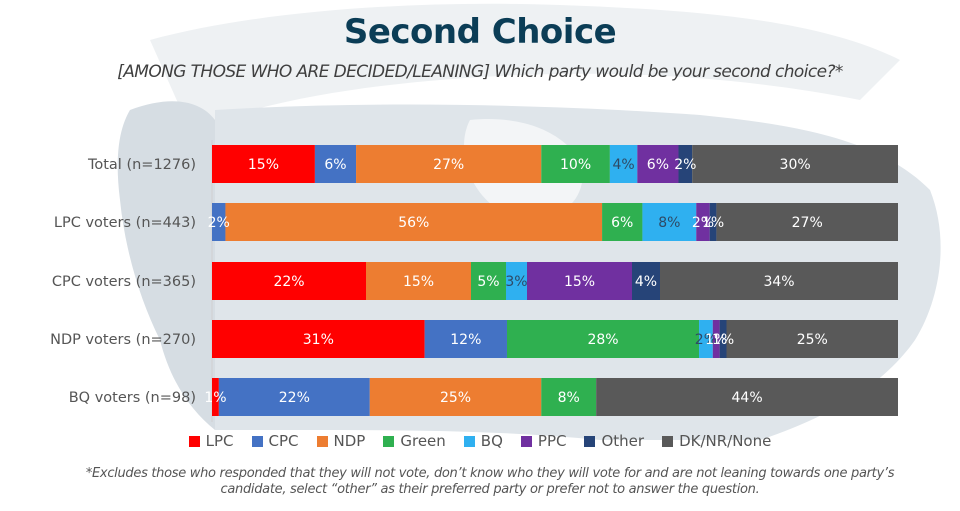 This screenshot has width=960, height=511. What do you see at coordinates (349, 441) in the screenshot?
I see `legend-label: NDP` at bounding box center [349, 441].